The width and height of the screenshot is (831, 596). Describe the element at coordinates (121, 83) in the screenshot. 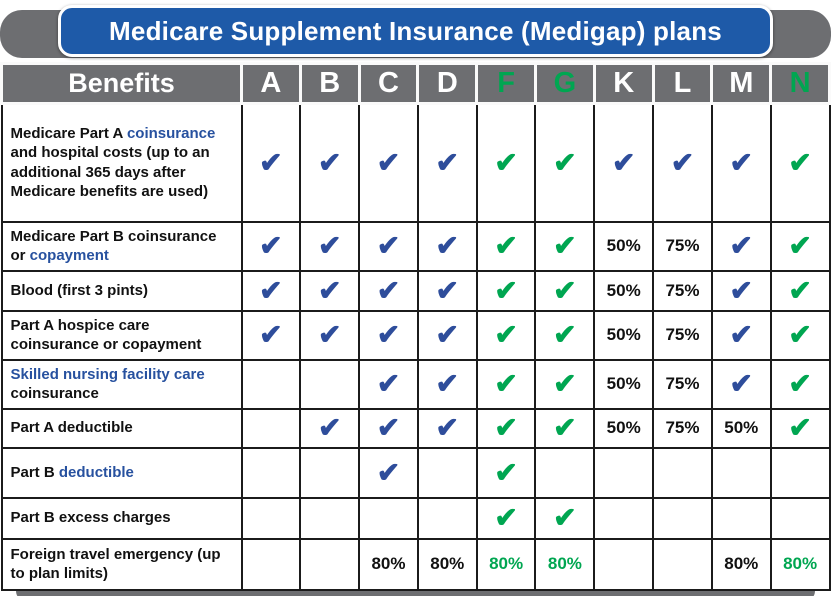

I see `benefits-column-header: Benefits` at that location.